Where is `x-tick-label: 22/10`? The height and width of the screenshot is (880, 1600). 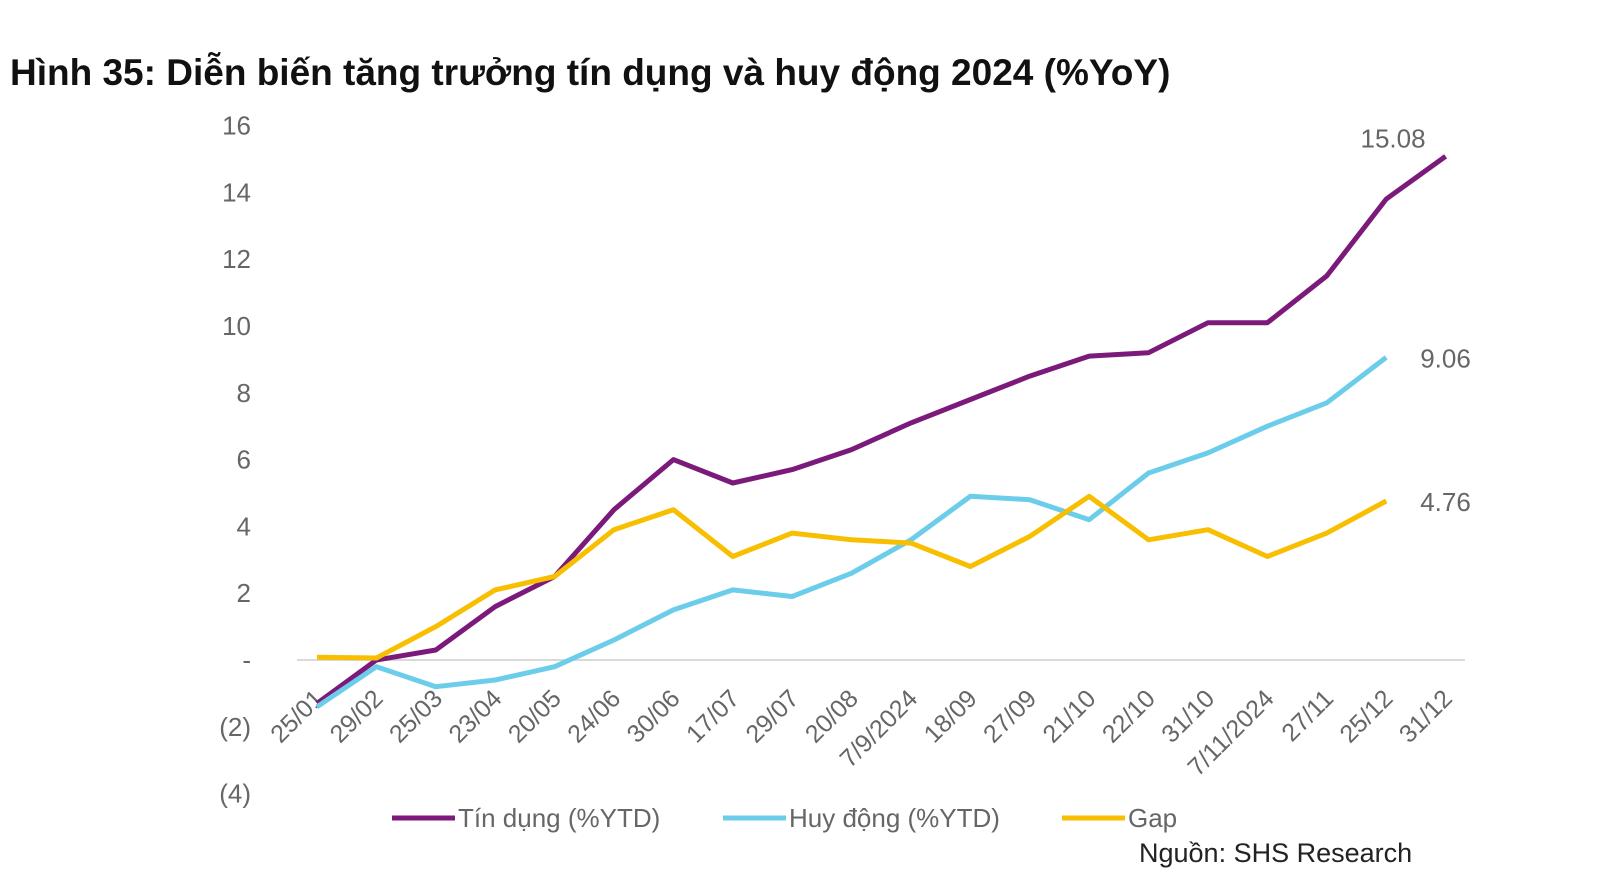
x-tick-label: 22/10 is located at coordinates (1129, 716).